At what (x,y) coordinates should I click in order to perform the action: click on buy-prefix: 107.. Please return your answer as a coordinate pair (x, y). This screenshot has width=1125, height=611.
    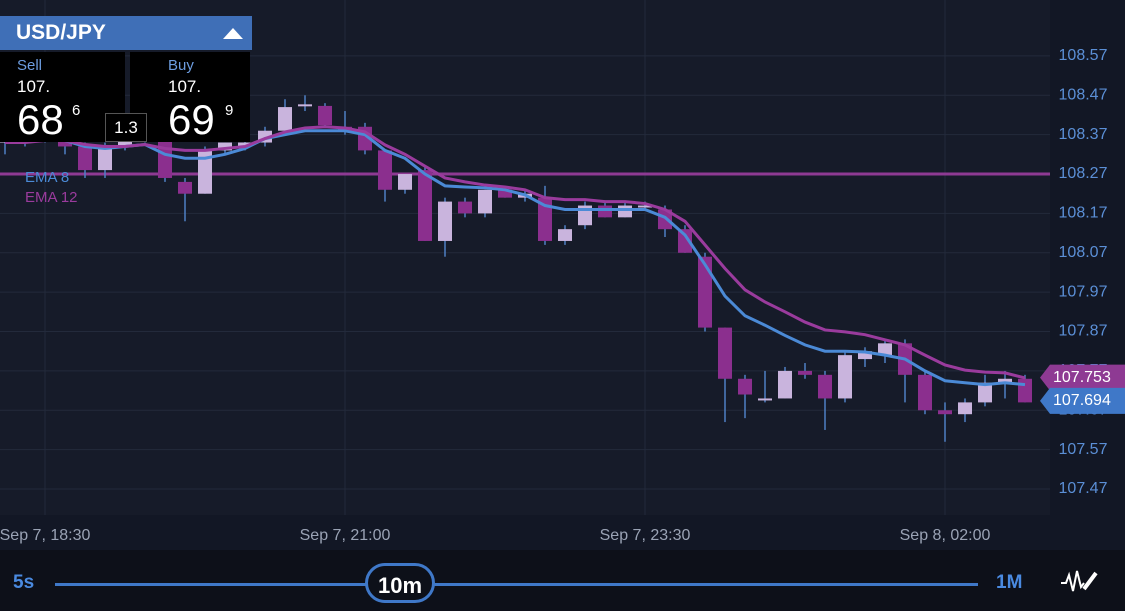
    Looking at the image, I should click on (185, 86).